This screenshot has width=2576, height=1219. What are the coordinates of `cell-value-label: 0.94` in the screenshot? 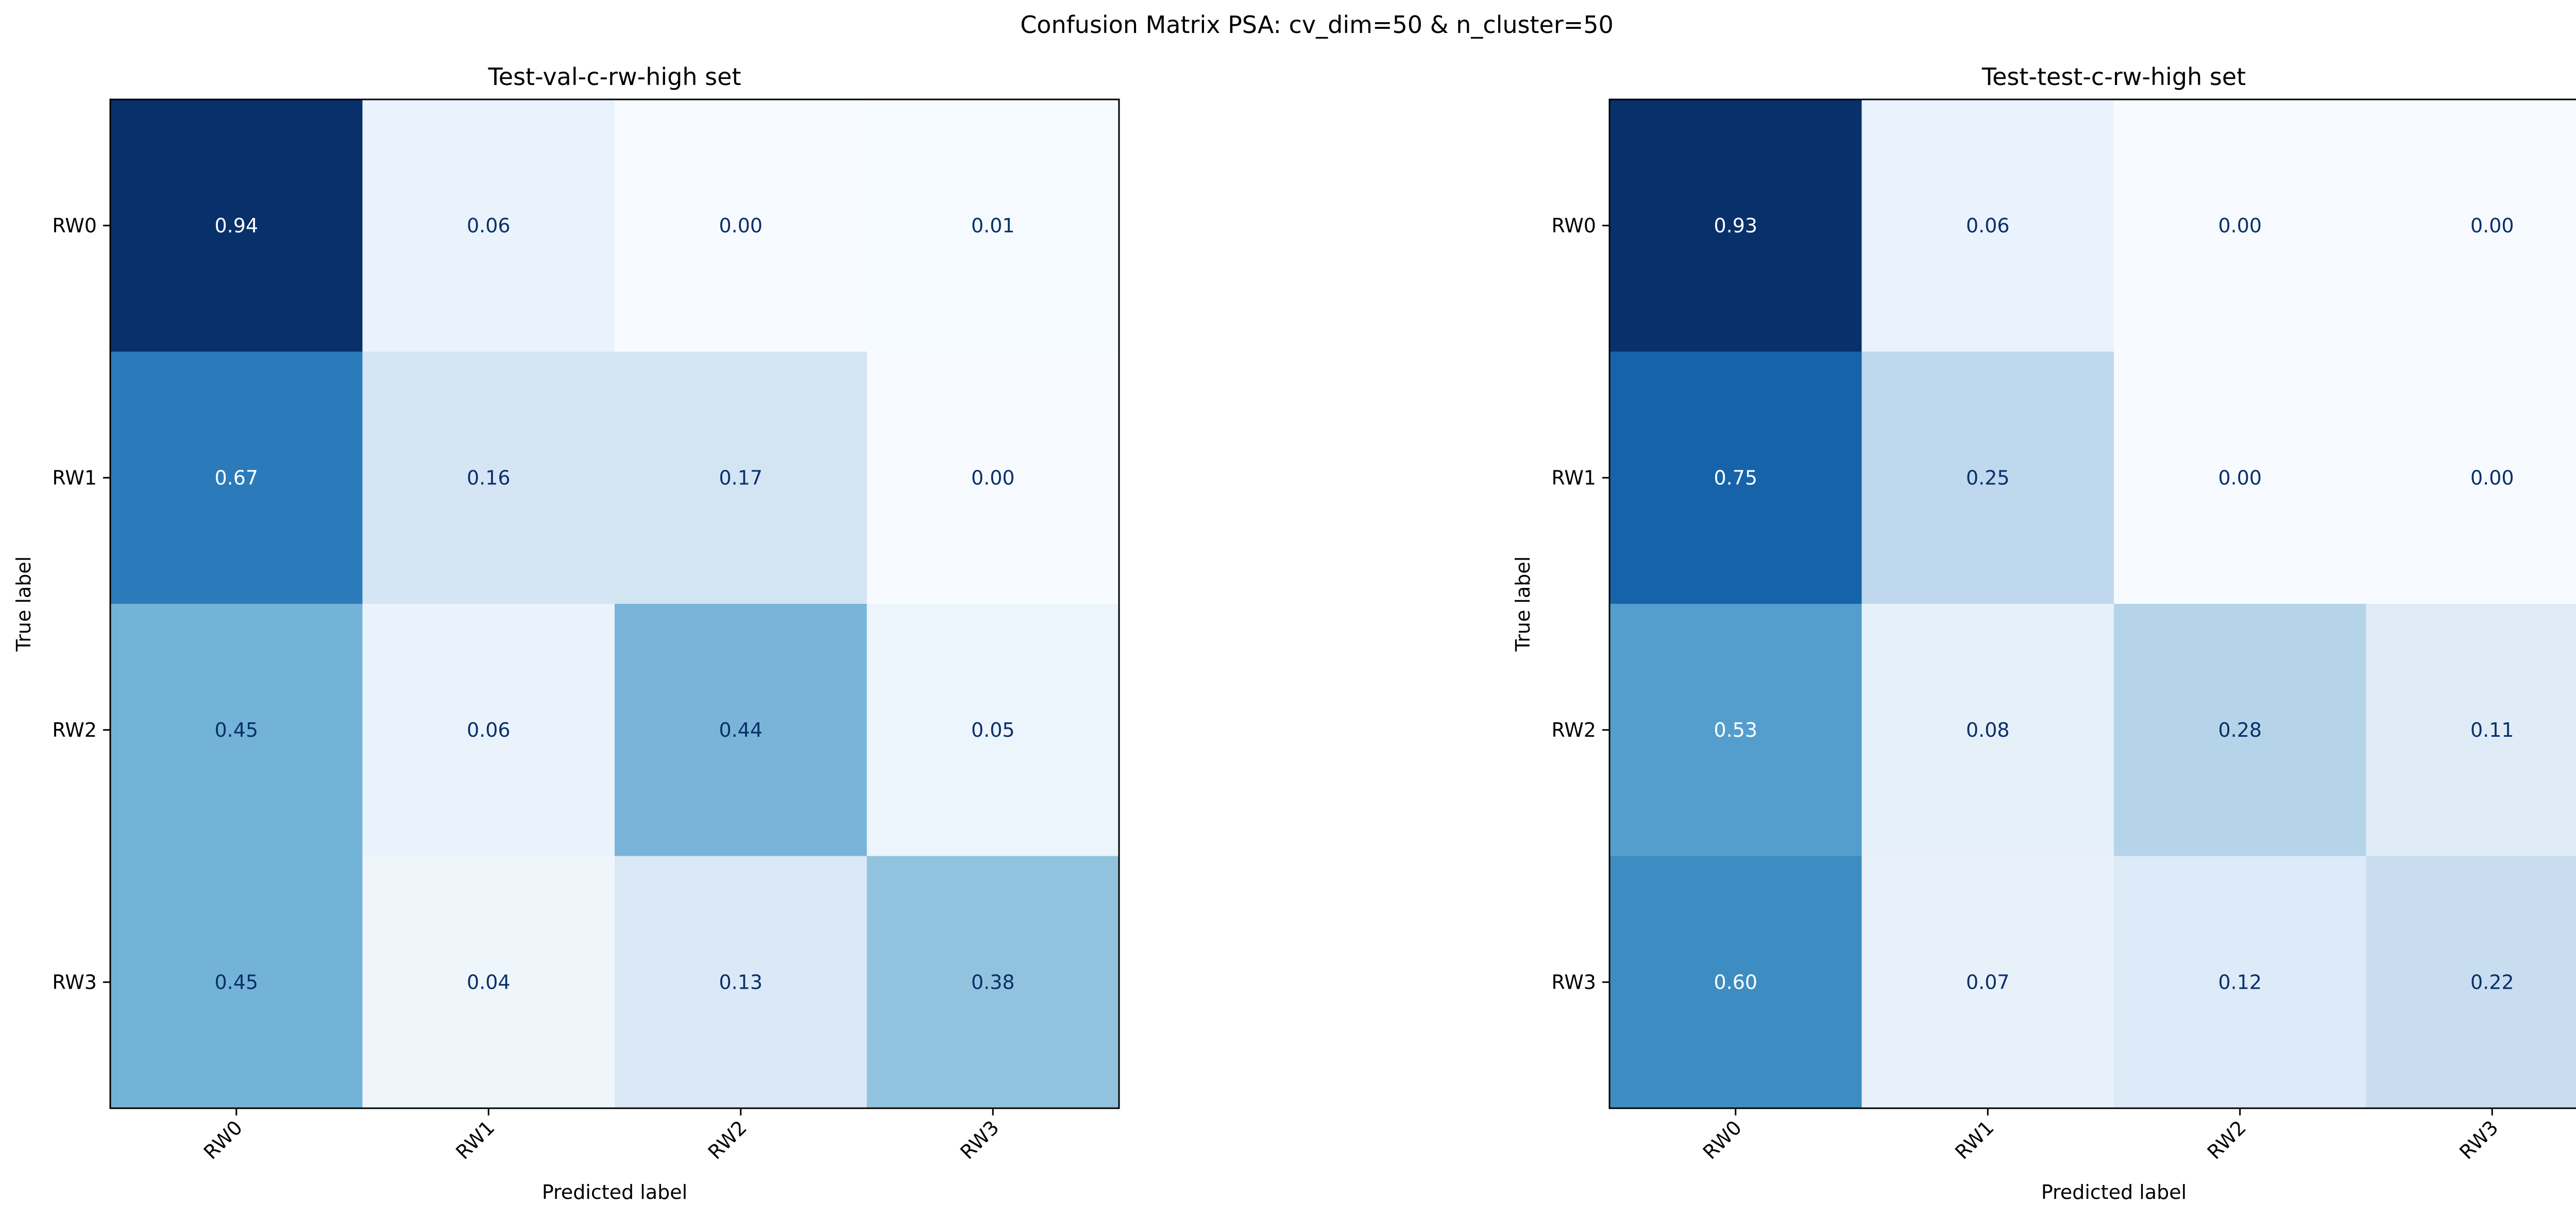 It's located at (236, 225).